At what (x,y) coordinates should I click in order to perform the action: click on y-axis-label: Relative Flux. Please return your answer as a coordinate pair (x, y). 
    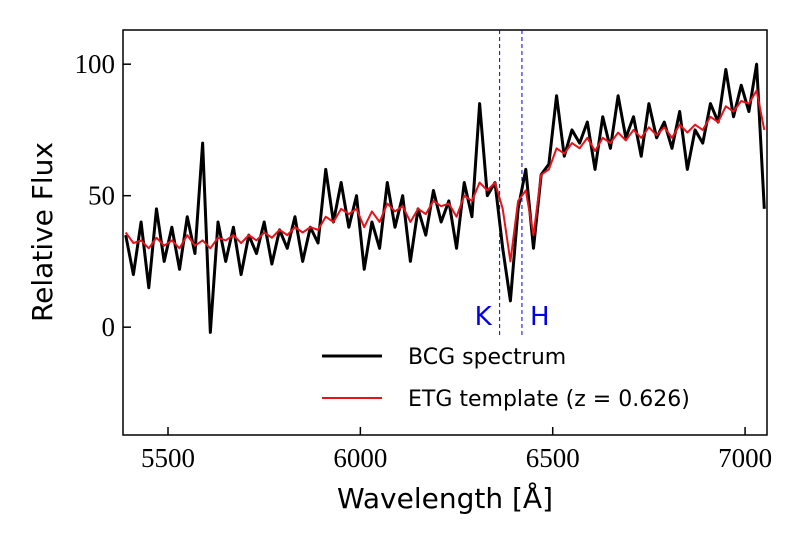
    Looking at the image, I should click on (42, 232).